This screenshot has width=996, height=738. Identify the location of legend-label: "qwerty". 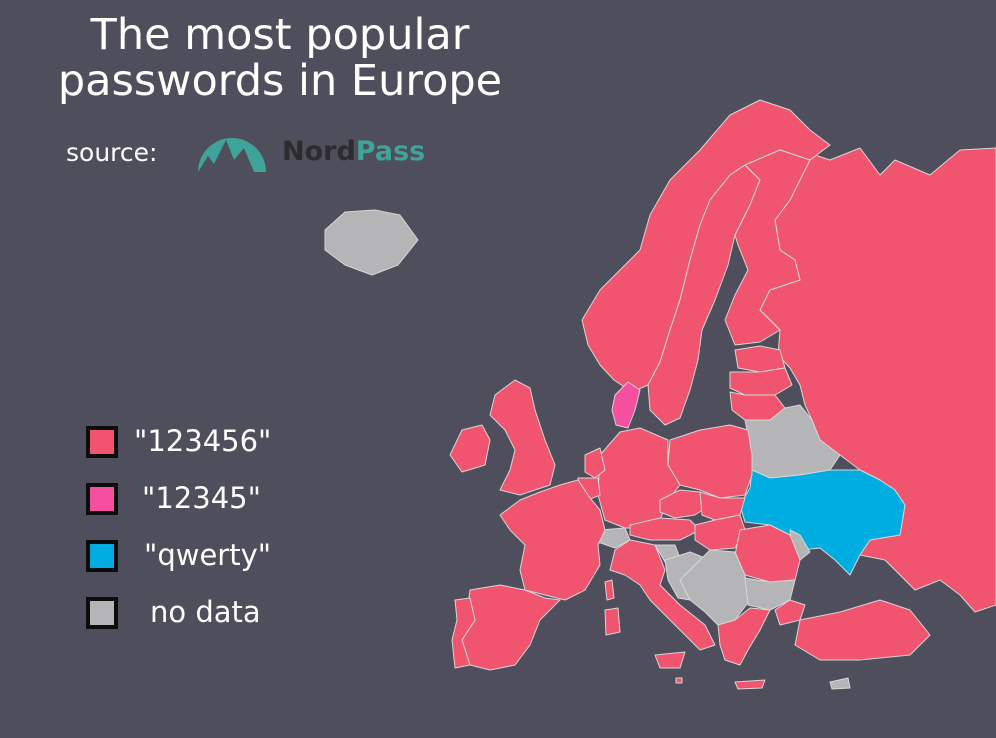
(208, 555).